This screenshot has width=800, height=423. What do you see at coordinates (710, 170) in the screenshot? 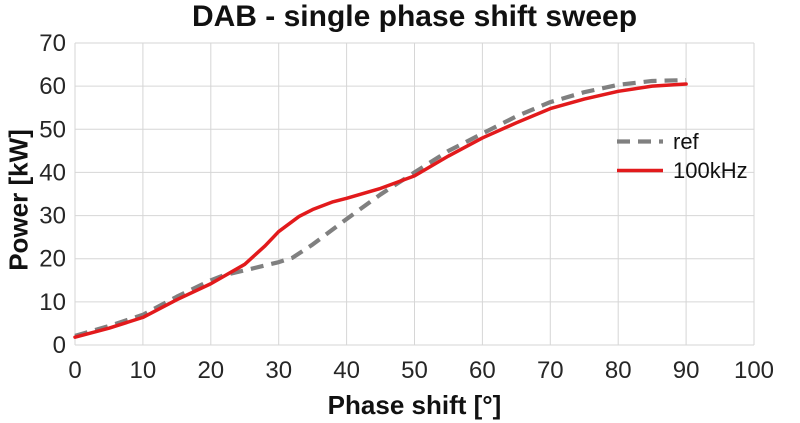
I see `legend-label-100khz: 100kHz` at bounding box center [710, 170].